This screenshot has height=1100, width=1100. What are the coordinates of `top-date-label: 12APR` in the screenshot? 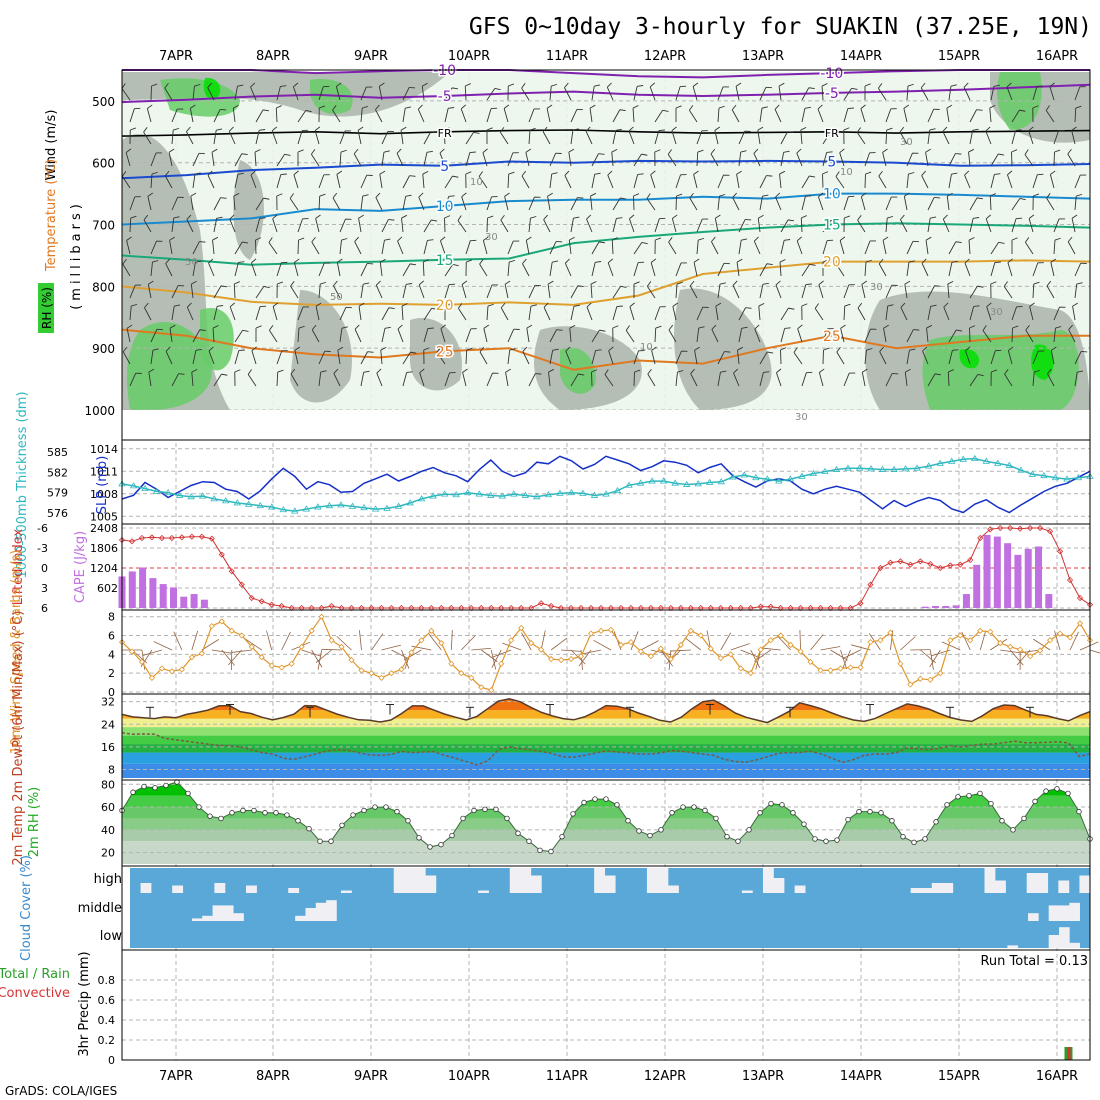 It's located at (665, 56).